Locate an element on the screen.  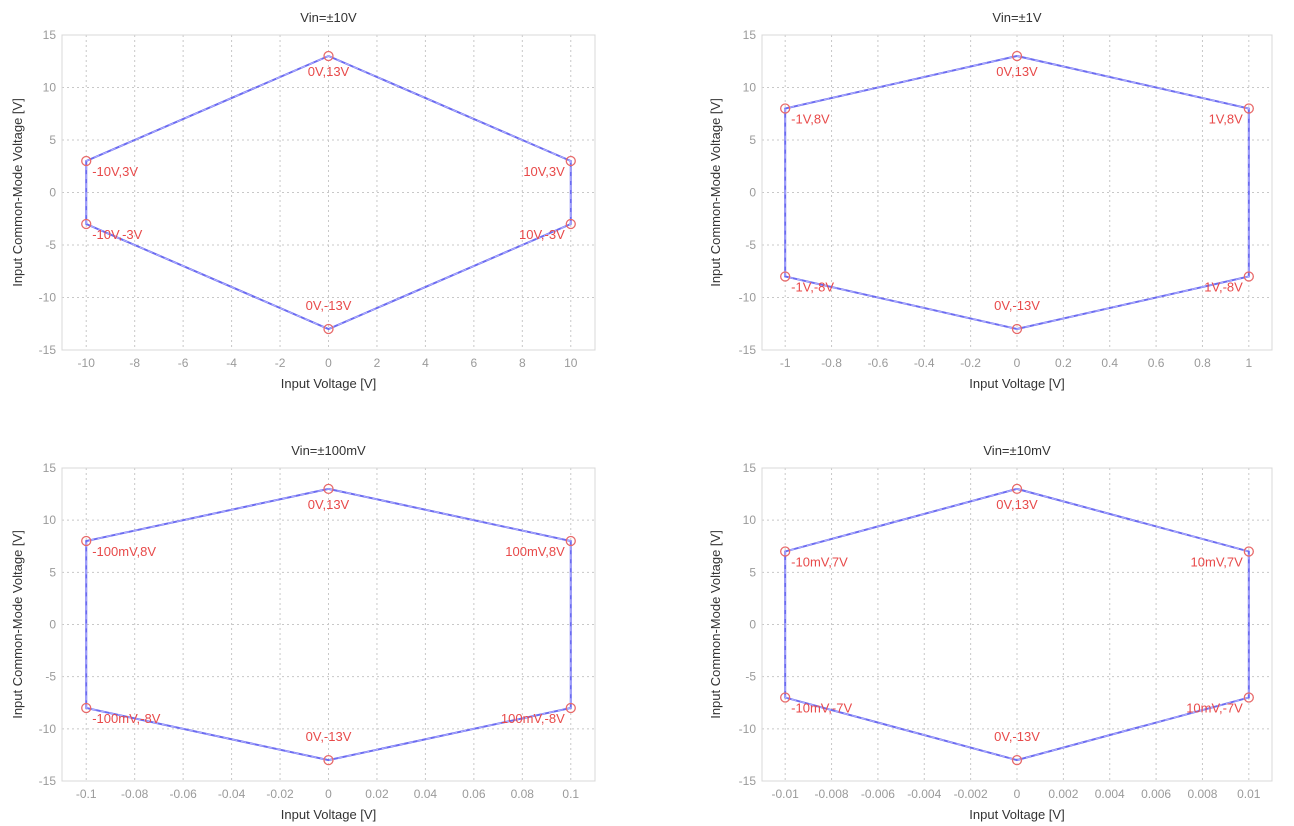
x-tick-label: 0.4 is located at coordinates (1109, 363).